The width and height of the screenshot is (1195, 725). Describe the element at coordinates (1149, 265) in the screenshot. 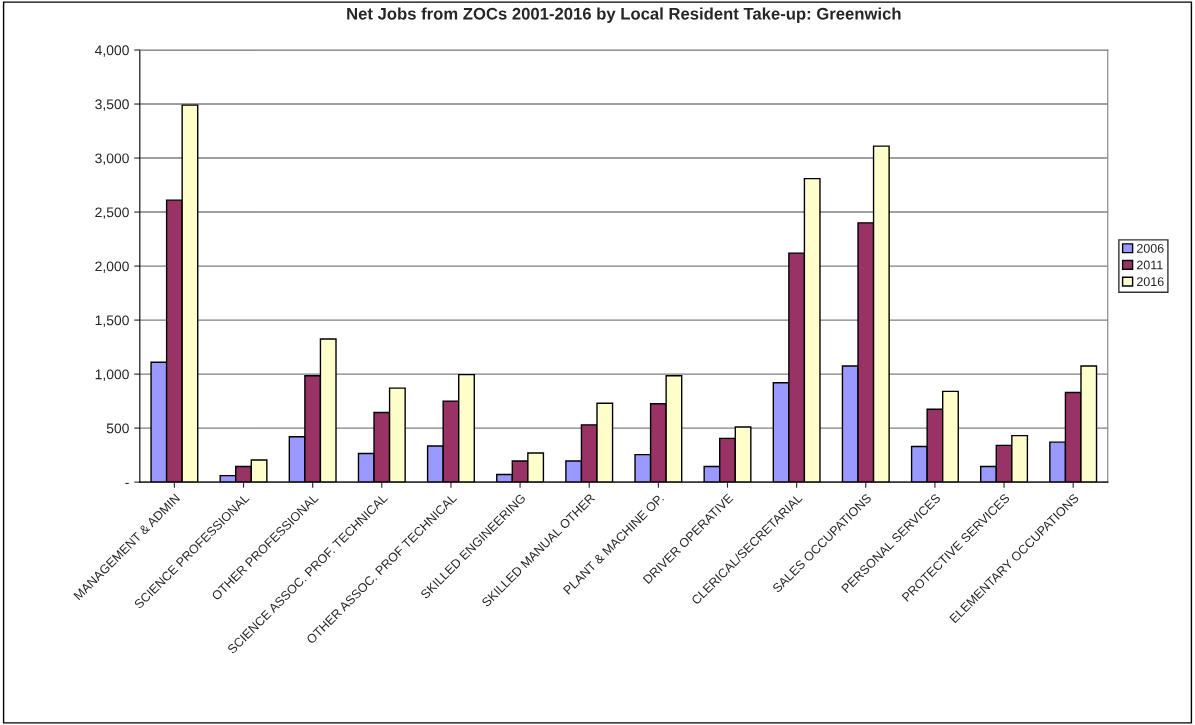

I see `legend-label: 2011` at that location.